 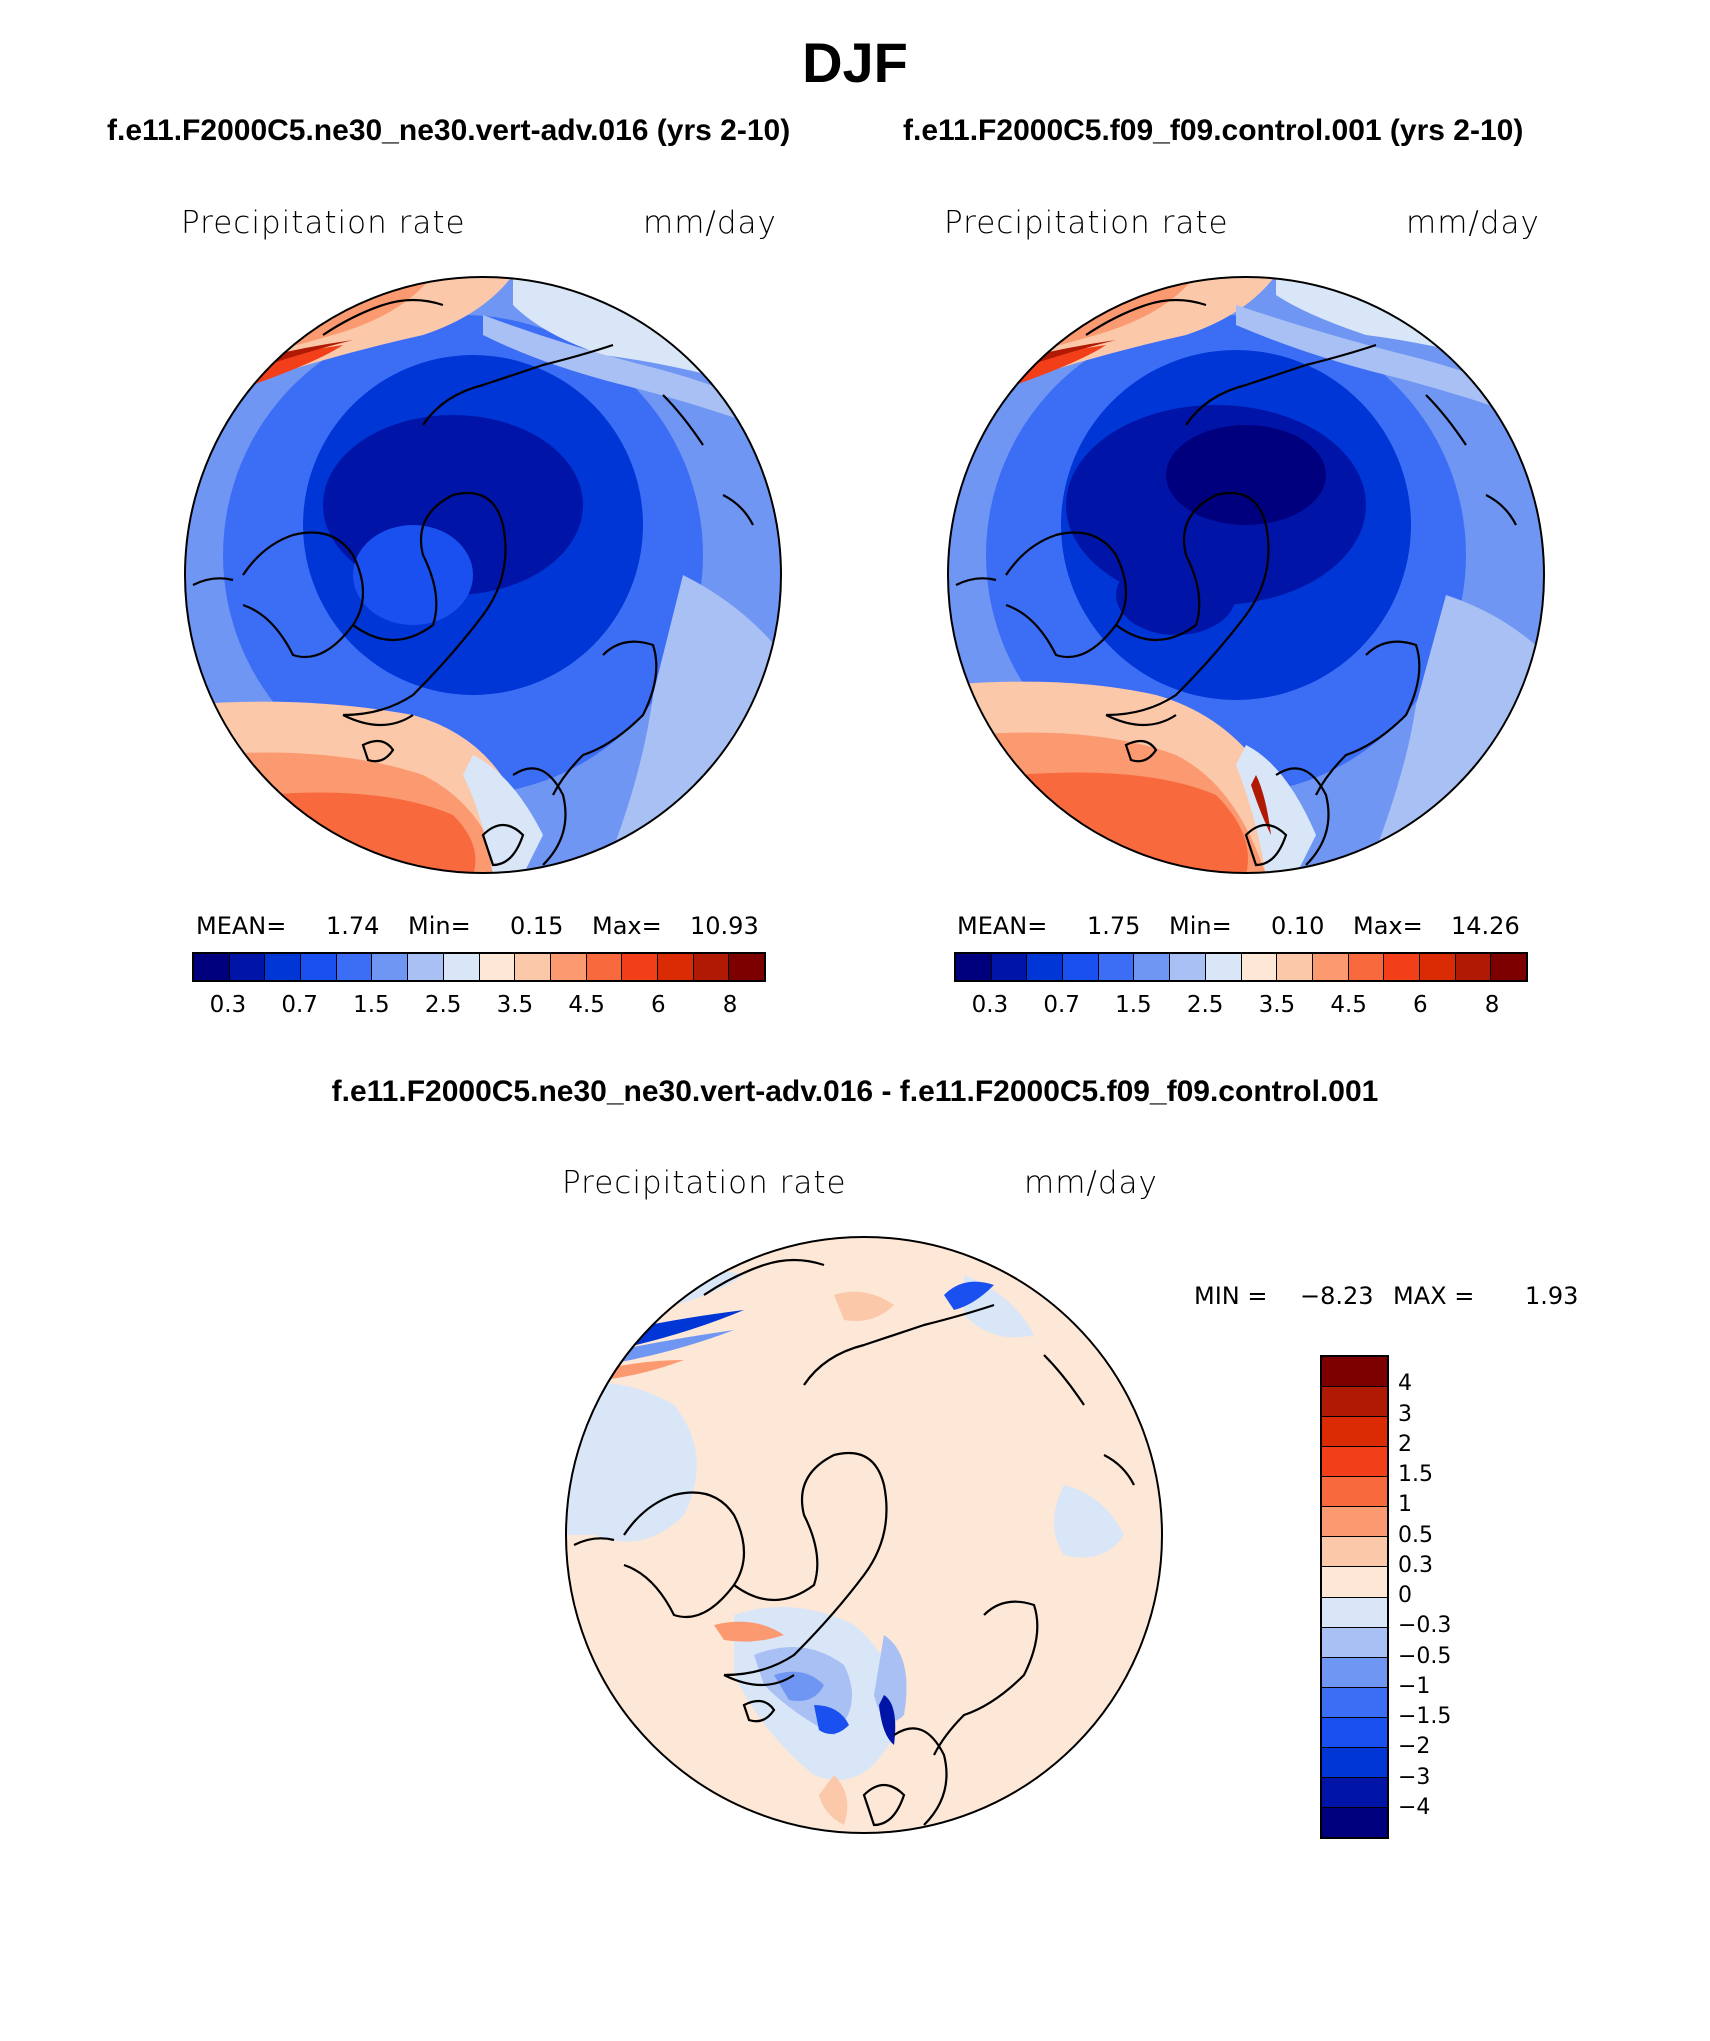 What do you see at coordinates (1405, 1505) in the screenshot?
I see `colorbar-diff-tick-4: 1` at bounding box center [1405, 1505].